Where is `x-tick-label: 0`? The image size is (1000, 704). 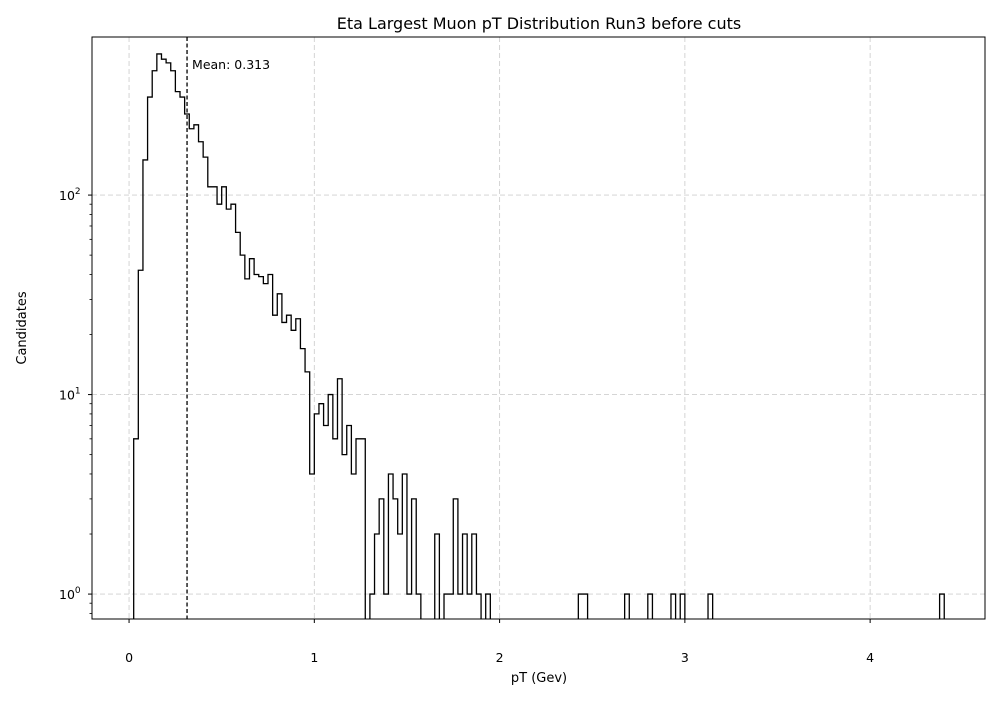 x-tick-label: 0 is located at coordinates (129, 657).